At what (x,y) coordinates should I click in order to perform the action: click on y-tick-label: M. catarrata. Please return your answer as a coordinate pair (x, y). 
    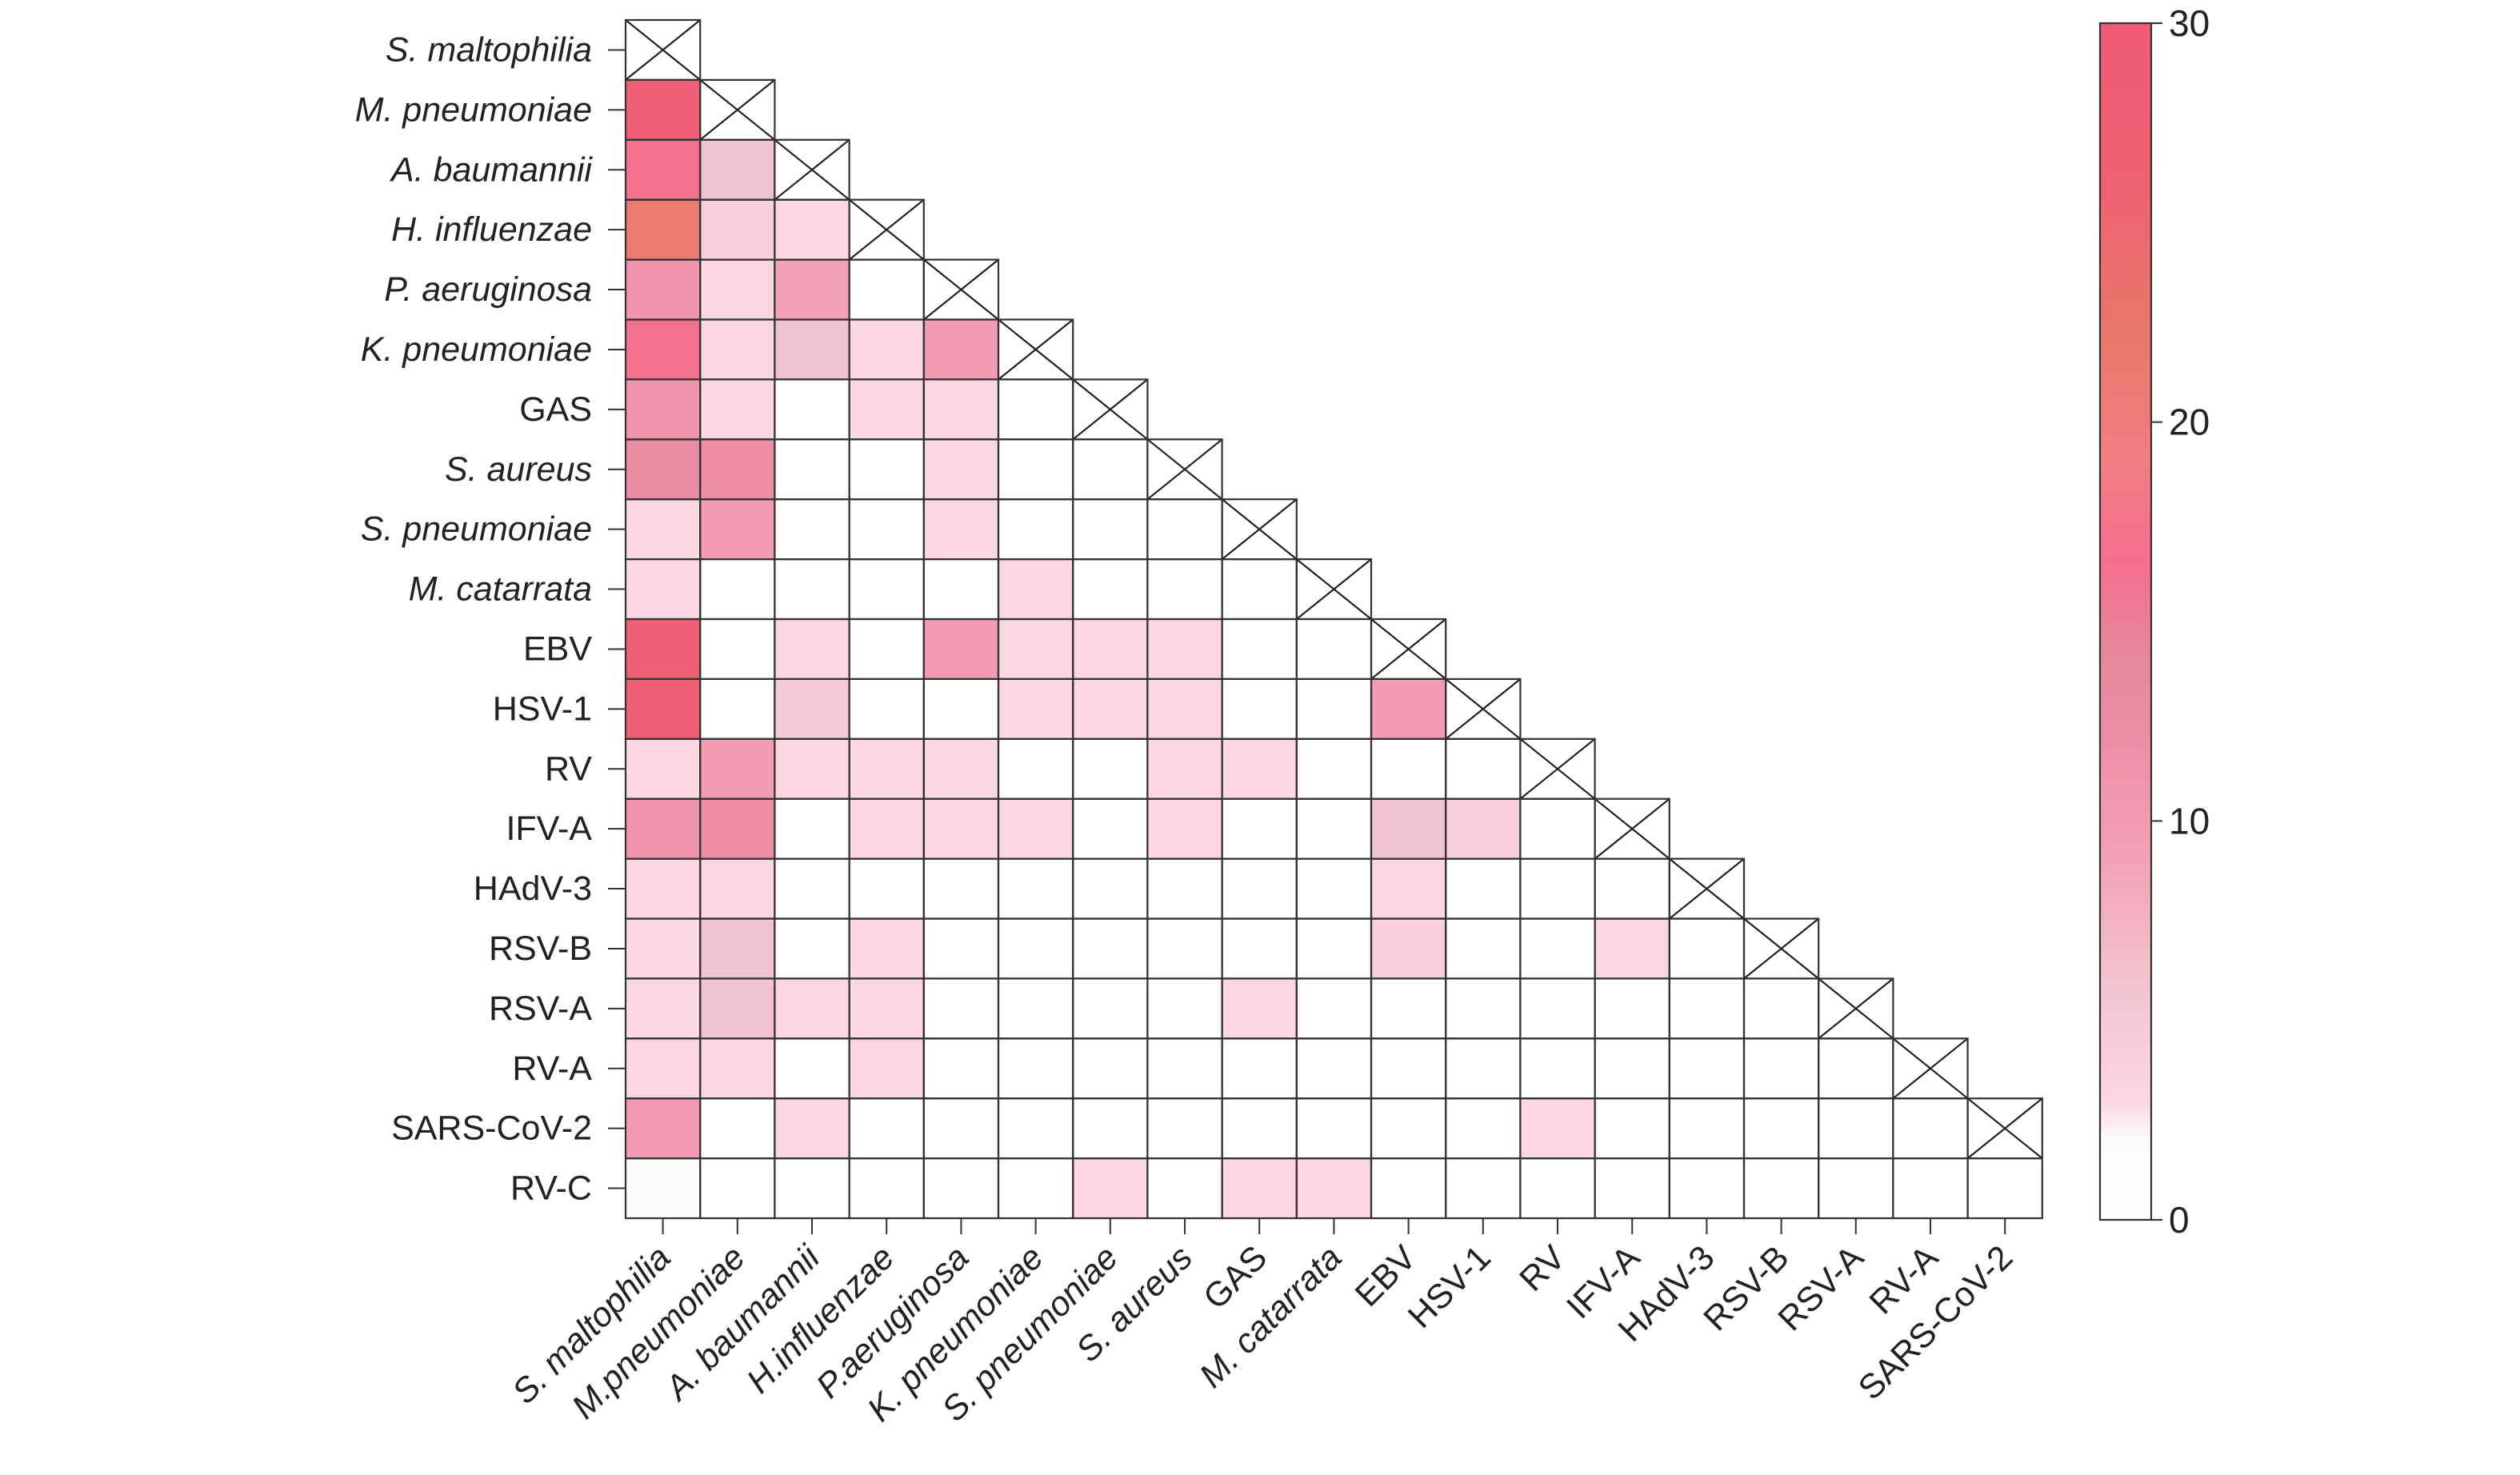
    Looking at the image, I should click on (500, 589).